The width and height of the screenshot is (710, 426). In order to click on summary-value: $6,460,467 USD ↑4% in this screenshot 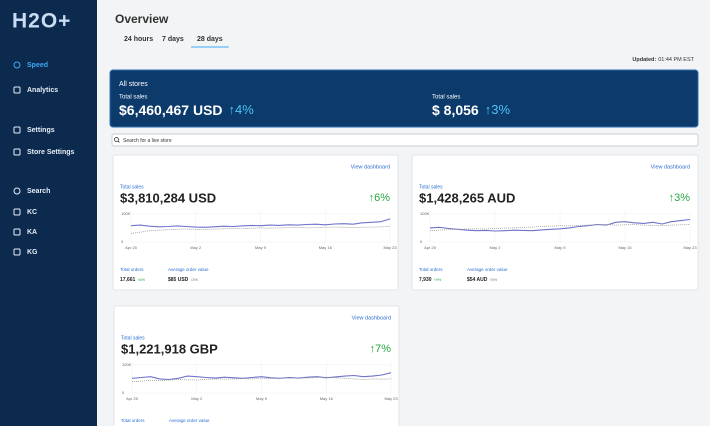, I will do `click(186, 110)`.